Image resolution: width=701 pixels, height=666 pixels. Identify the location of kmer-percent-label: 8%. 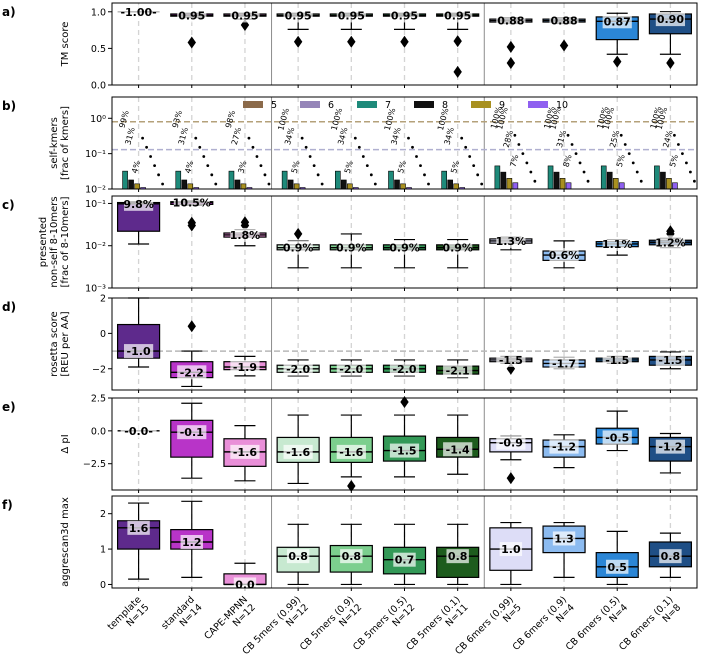
(568, 160).